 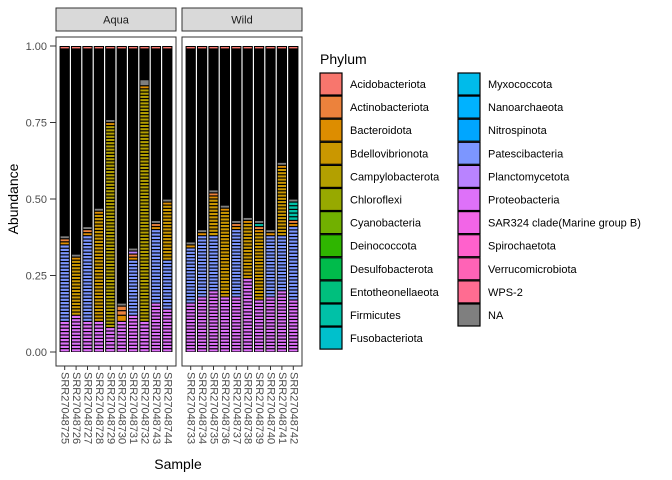 What do you see at coordinates (549, 223) in the screenshot?
I see `legend-item: SAR324 clade(Marine group B)` at bounding box center [549, 223].